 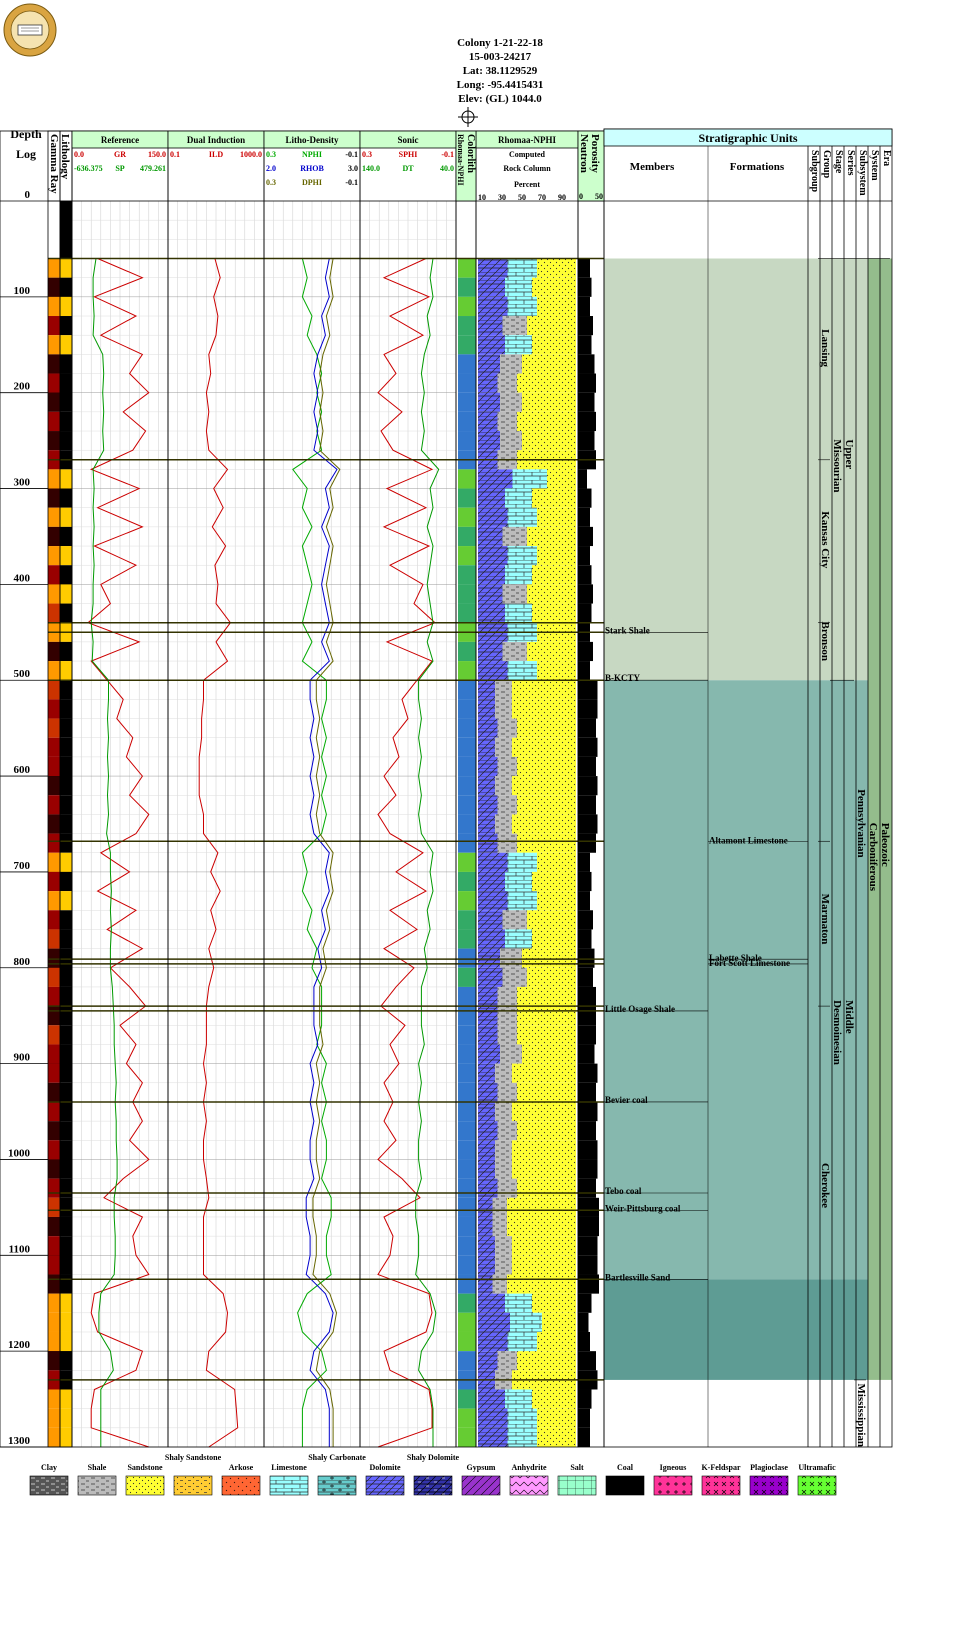 I want to click on depth-tick-label: 100, so click(x=22, y=291).